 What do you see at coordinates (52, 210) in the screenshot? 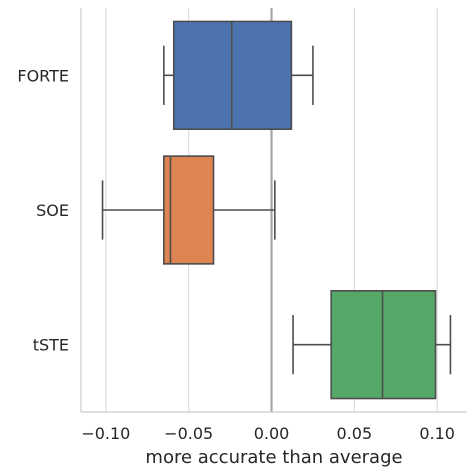
I see `y-tick-label: SOE` at bounding box center [52, 210].